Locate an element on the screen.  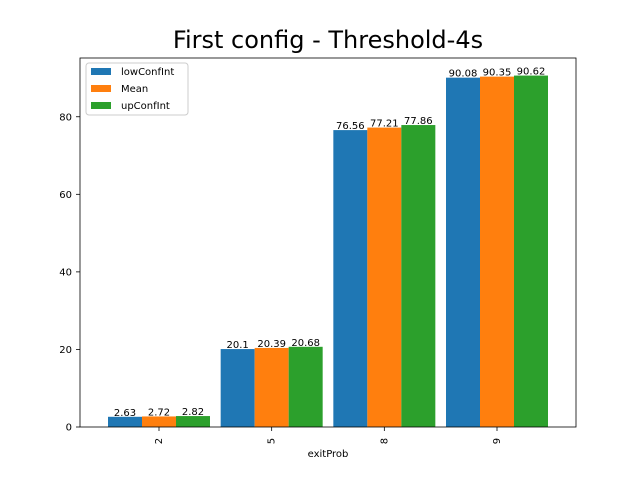
chart-title: First config - Threshold-4s is located at coordinates (328, 40).